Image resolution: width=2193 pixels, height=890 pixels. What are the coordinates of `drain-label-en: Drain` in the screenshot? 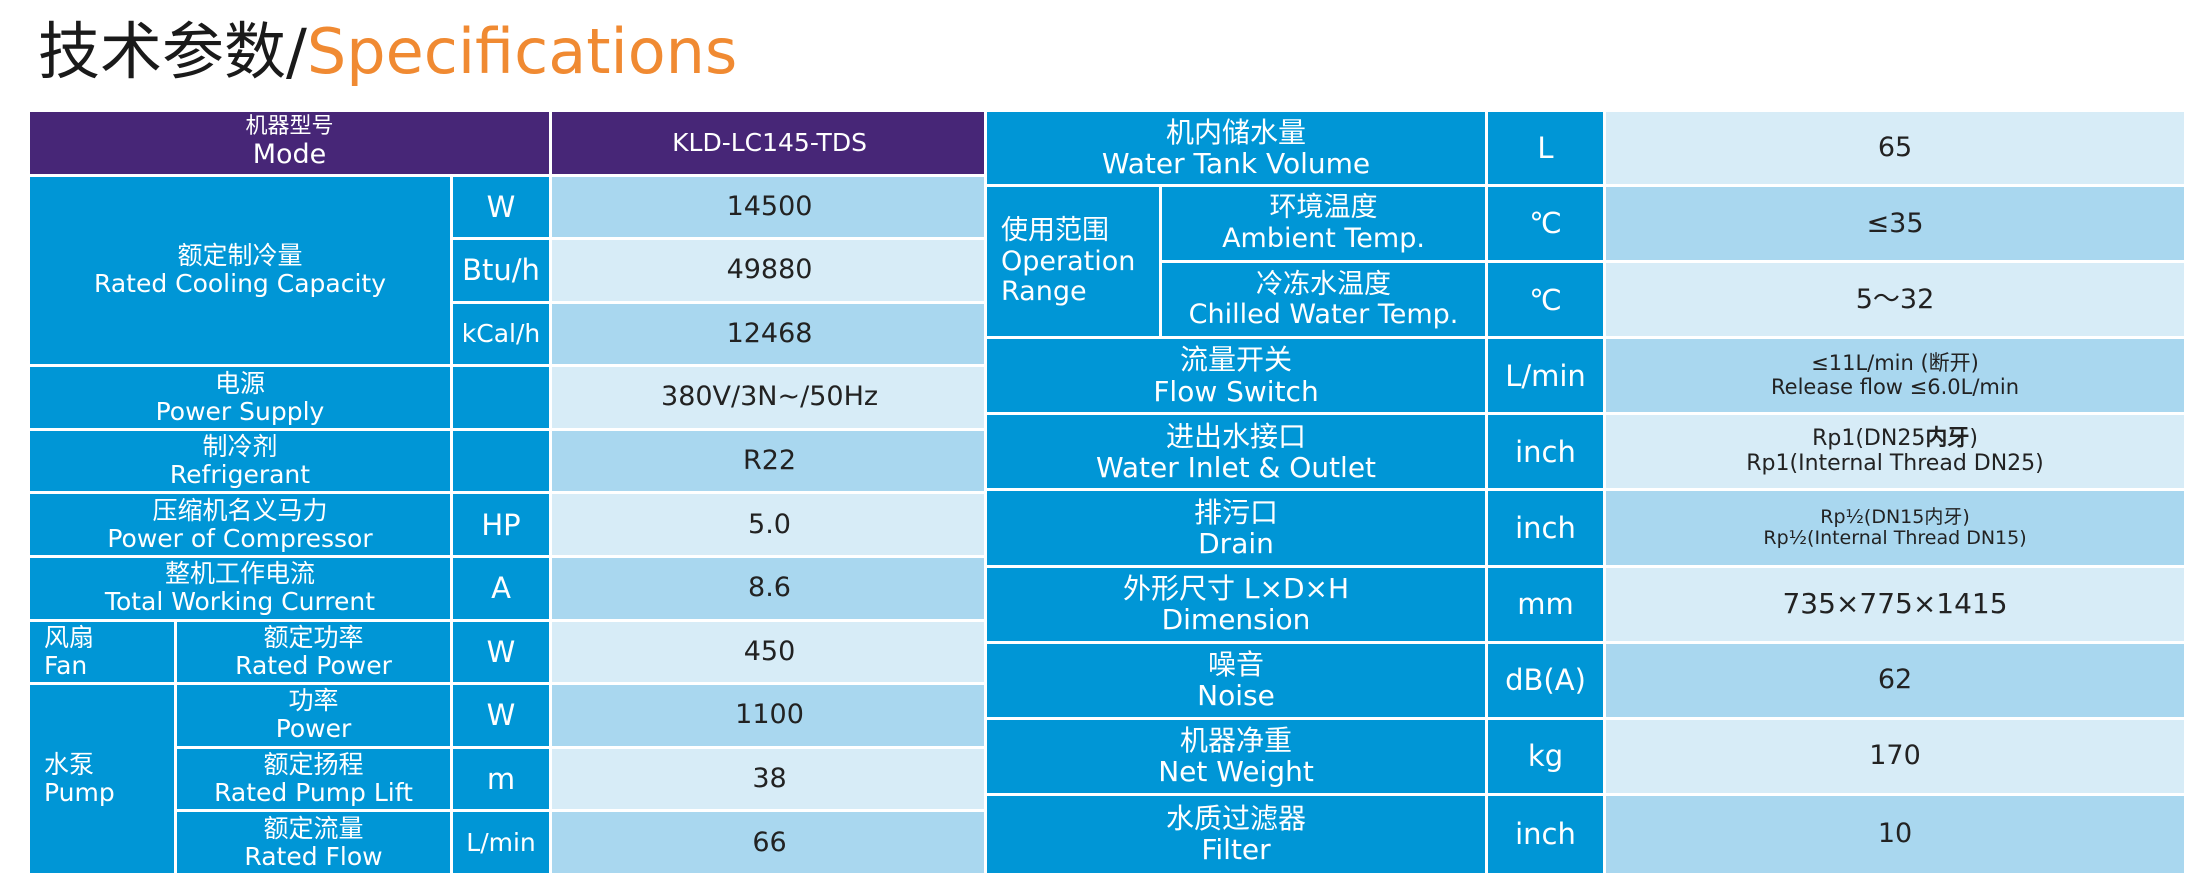 It's located at (1236, 544).